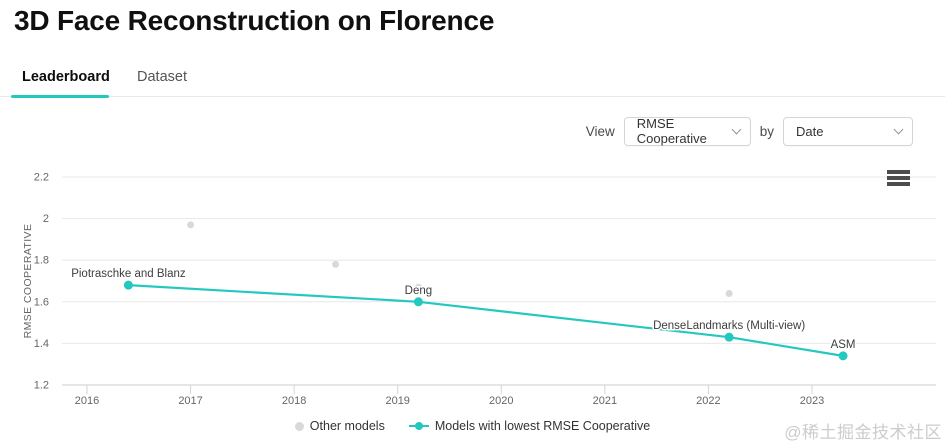 Image resolution: width=945 pixels, height=447 pixels. I want to click on y-tick-label: 1.6, so click(41, 302).